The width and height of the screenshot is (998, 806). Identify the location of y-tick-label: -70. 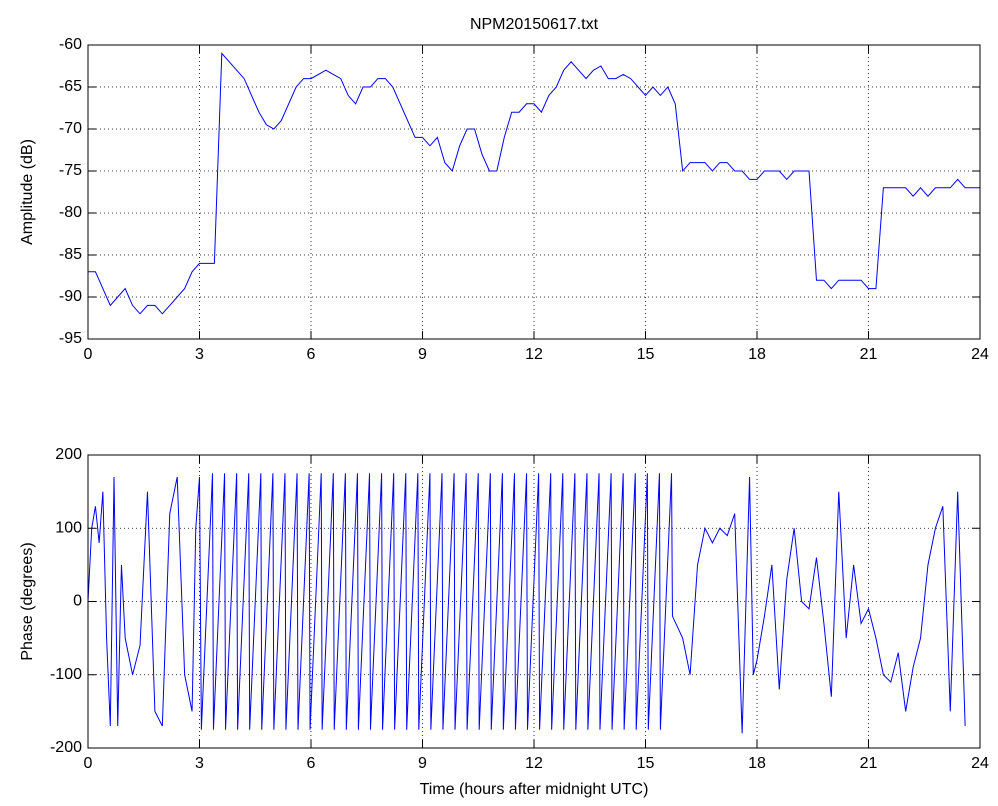
(70, 128).